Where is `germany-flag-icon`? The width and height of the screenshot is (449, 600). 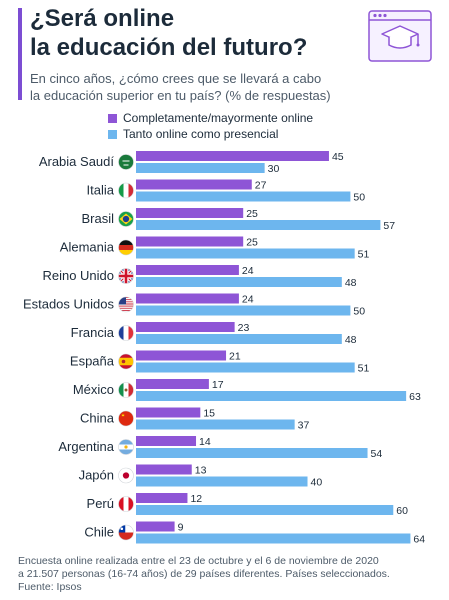 germany-flag-icon is located at coordinates (126, 247).